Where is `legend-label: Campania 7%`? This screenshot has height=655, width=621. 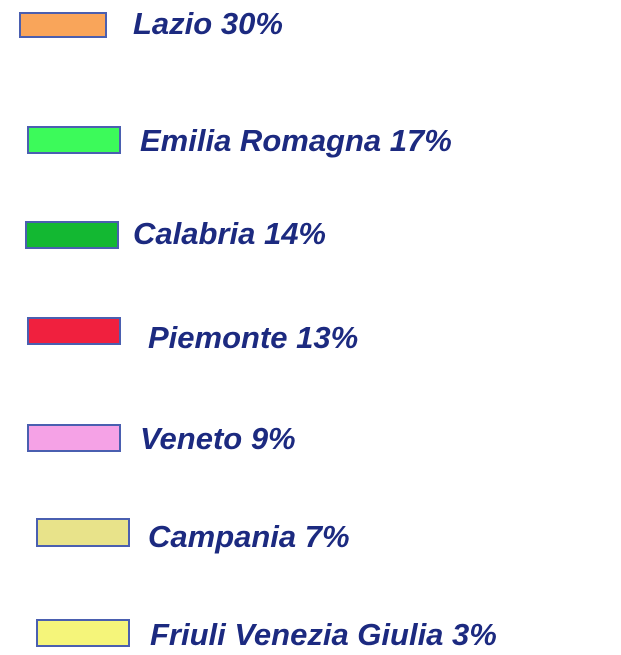
legend-label: Campania 7% is located at coordinates (249, 536).